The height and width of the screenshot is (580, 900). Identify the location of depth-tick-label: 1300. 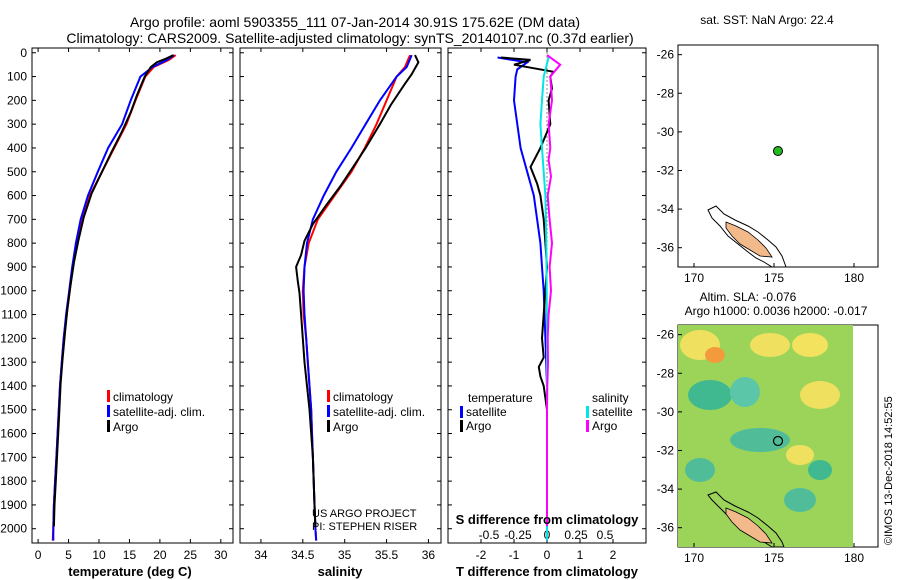
(13, 362).